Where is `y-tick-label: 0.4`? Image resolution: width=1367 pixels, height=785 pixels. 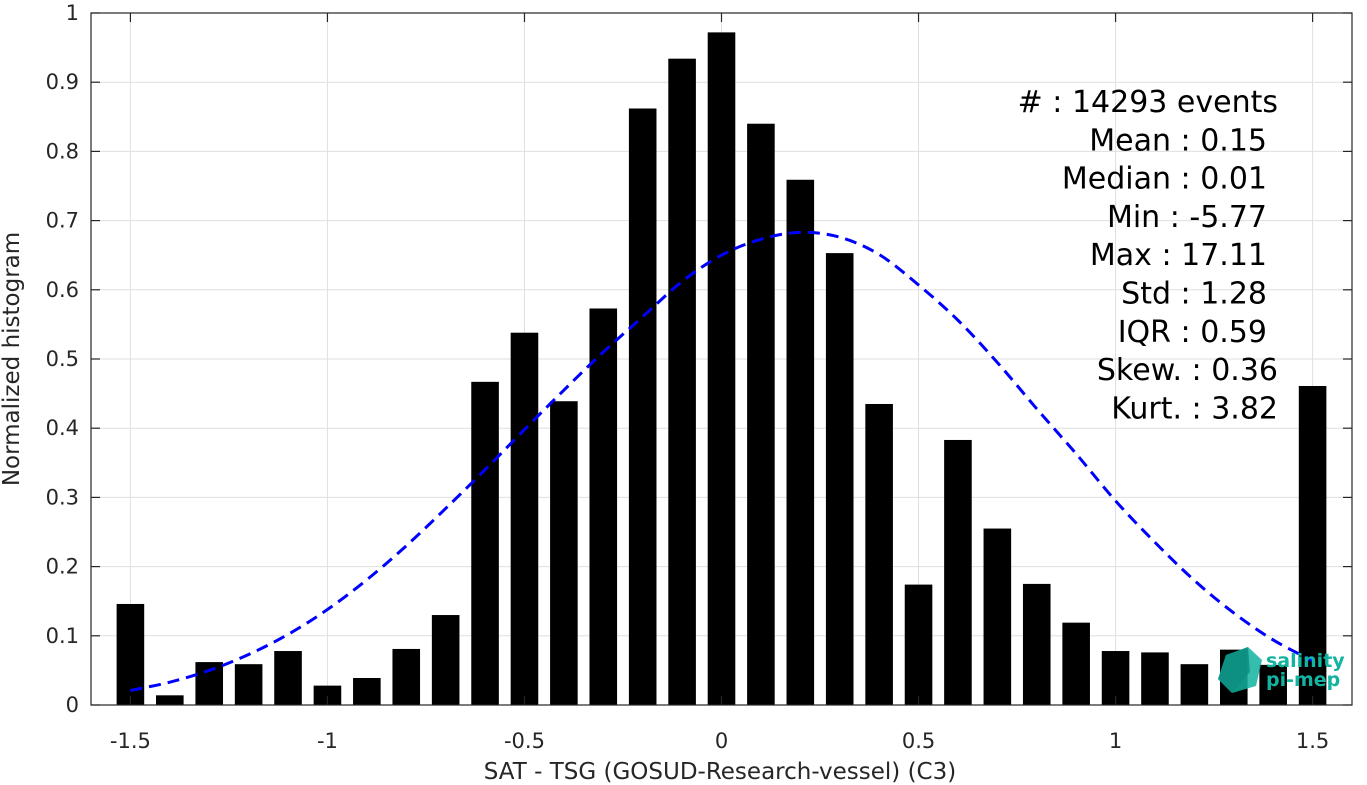
y-tick-label: 0.4 is located at coordinates (62, 428).